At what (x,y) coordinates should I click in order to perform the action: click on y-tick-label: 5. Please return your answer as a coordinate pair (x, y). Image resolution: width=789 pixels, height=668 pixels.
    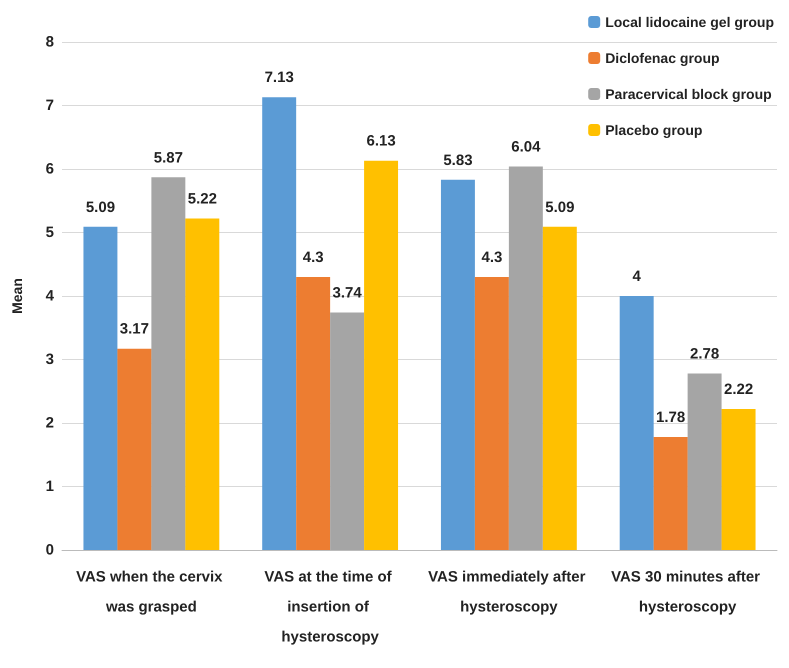
    Looking at the image, I should click on (50, 232).